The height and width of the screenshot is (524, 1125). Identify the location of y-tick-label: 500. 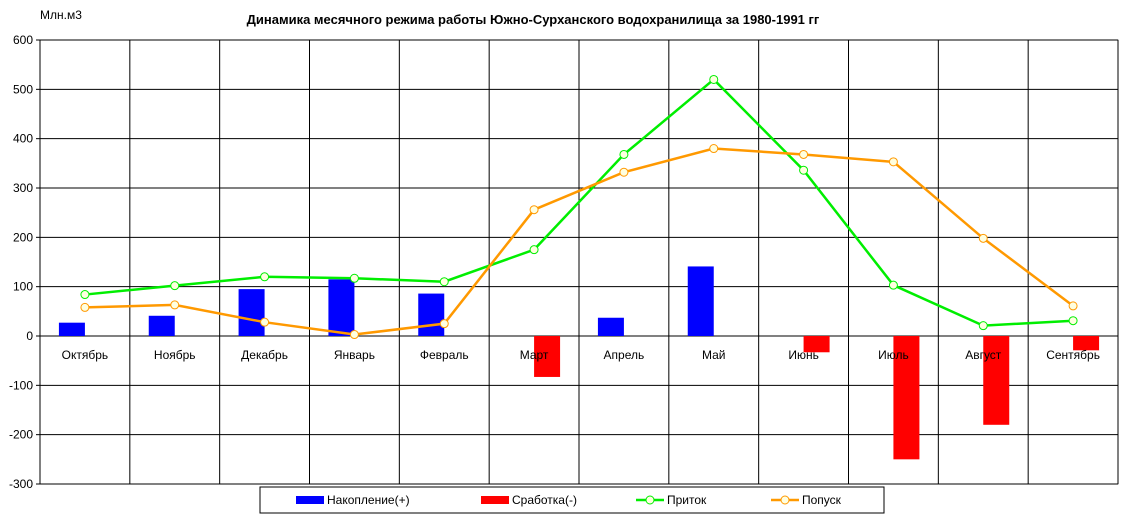
(23, 89).